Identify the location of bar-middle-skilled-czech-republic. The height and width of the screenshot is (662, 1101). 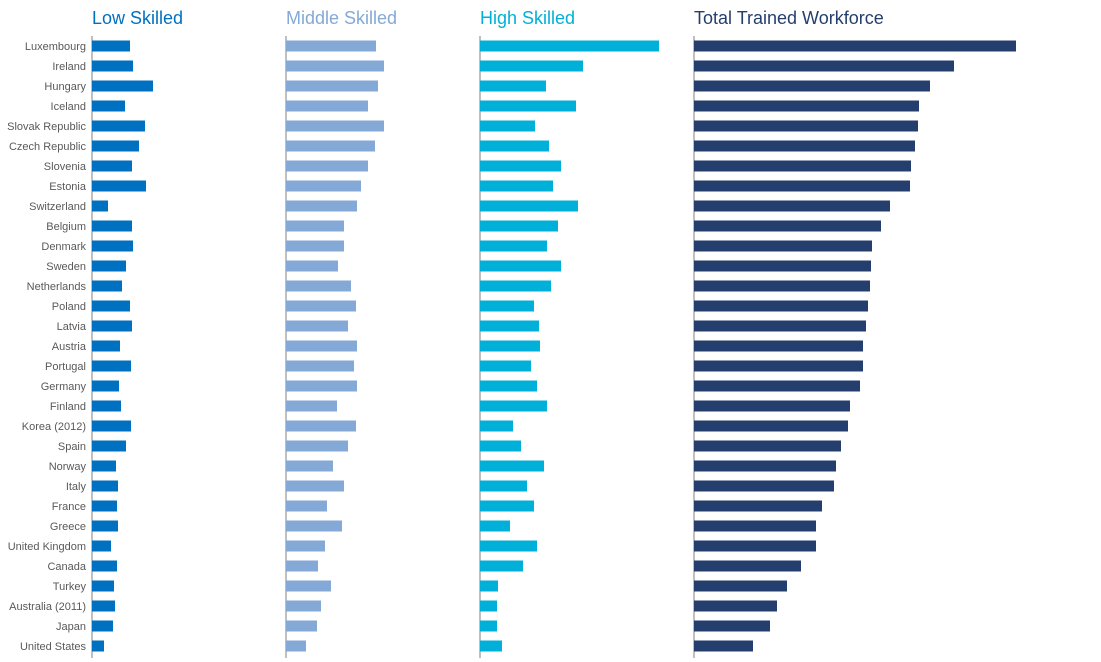
(330, 146).